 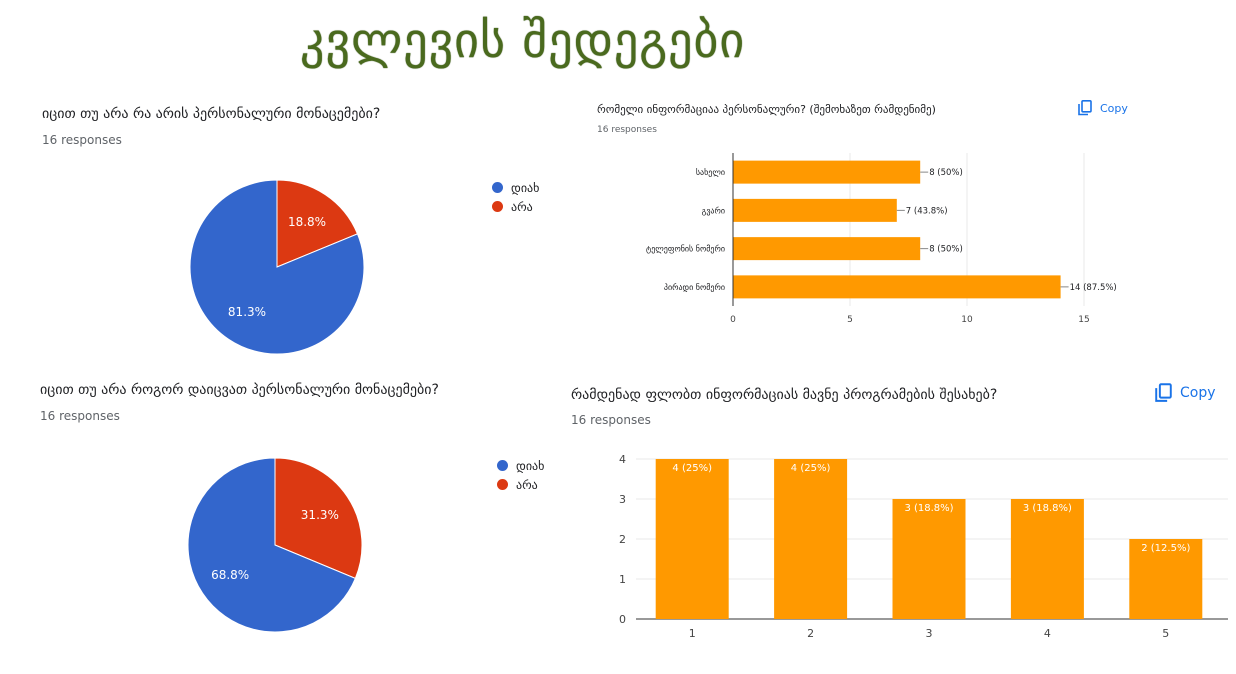 What do you see at coordinates (320, 515) in the screenshot?
I see `pie2-slice-label-1: 31.3%` at bounding box center [320, 515].